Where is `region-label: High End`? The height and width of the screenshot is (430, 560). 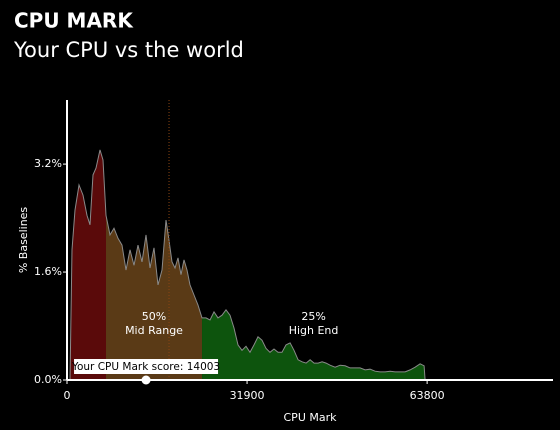
region-label: High End is located at coordinates (314, 330).